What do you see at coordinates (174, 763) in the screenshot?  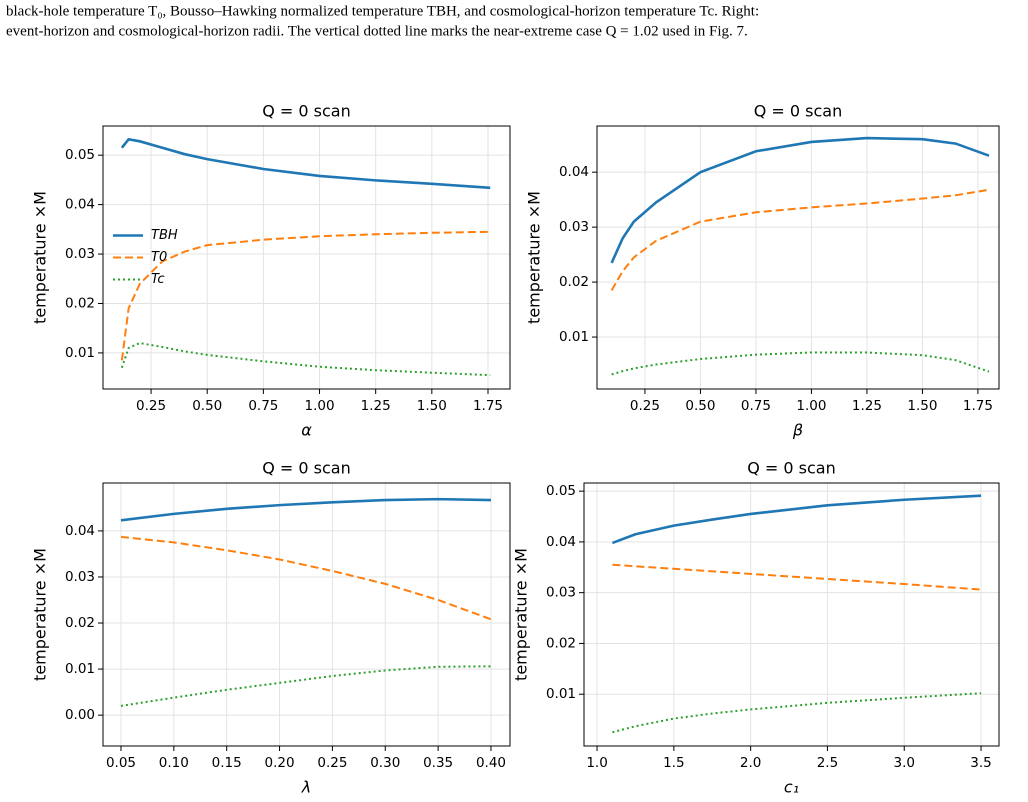 I see `x-tick-label: 0.10` at bounding box center [174, 763].